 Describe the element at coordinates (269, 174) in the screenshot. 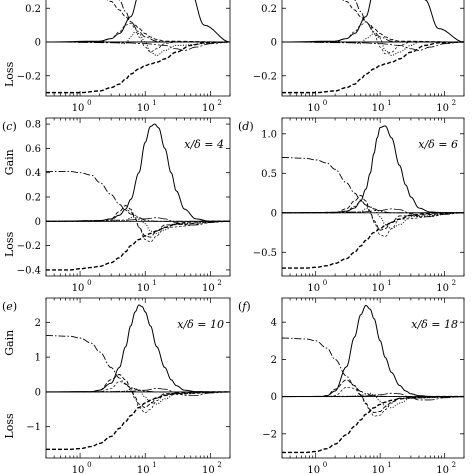

I see `y-tick-label: 0.5` at that location.